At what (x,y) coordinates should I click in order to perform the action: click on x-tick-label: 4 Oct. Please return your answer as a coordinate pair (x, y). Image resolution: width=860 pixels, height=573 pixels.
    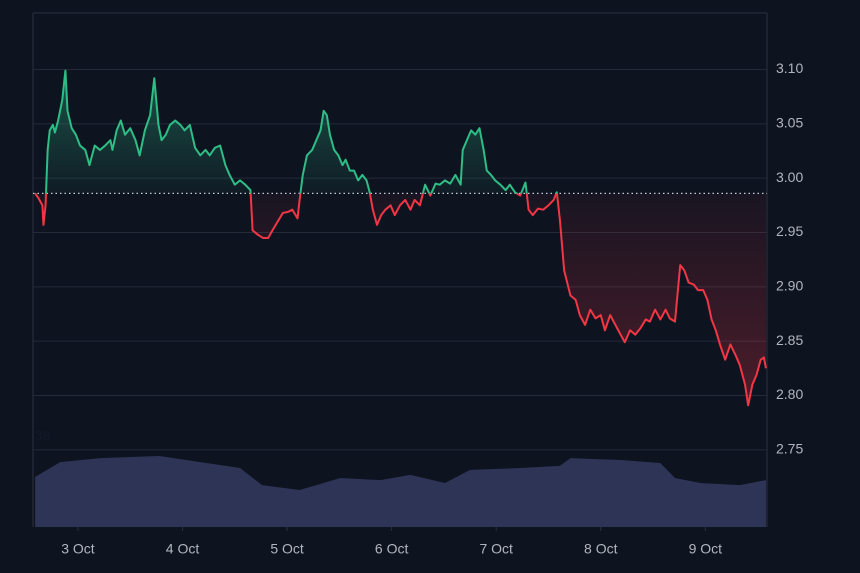
    Looking at the image, I should click on (183, 549).